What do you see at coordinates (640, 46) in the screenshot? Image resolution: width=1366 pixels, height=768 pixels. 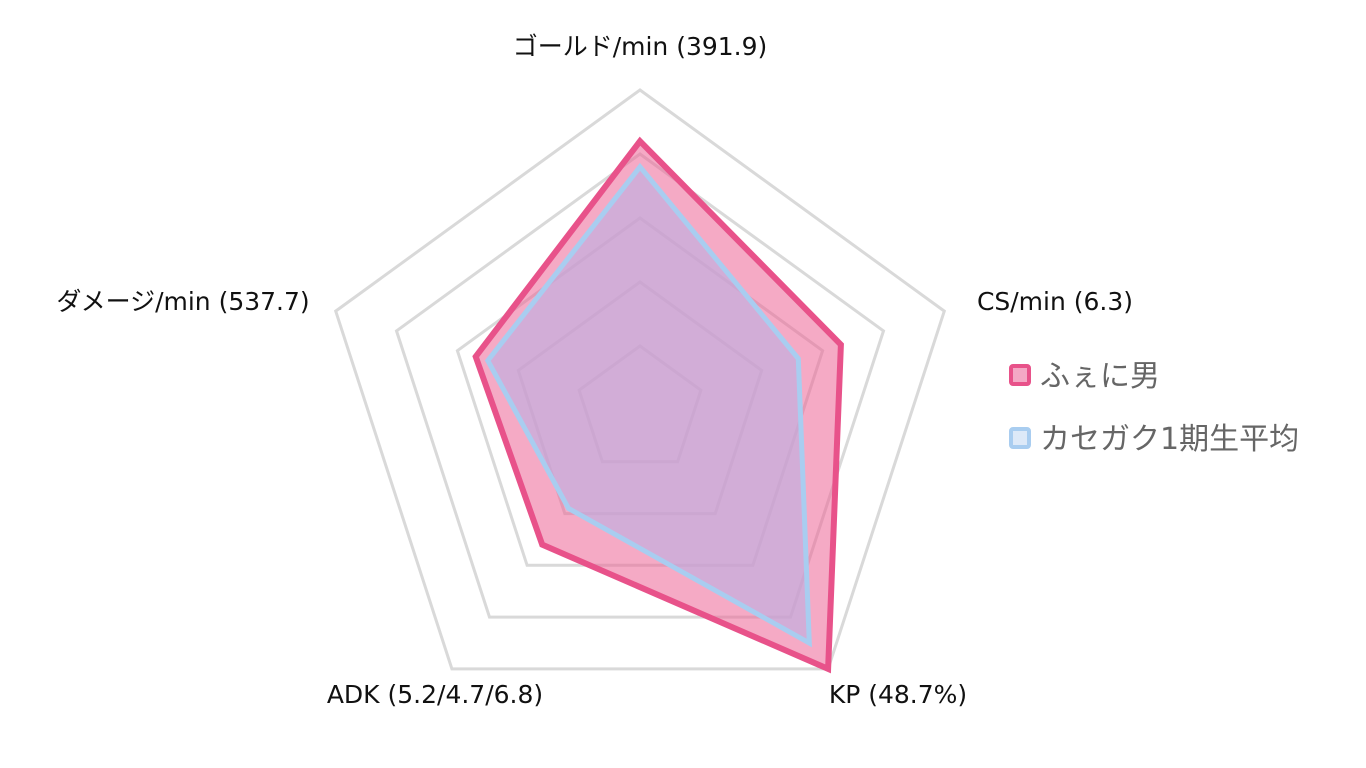 I see `axis-label-gold: ゴールド/min (391.9)` at bounding box center [640, 46].